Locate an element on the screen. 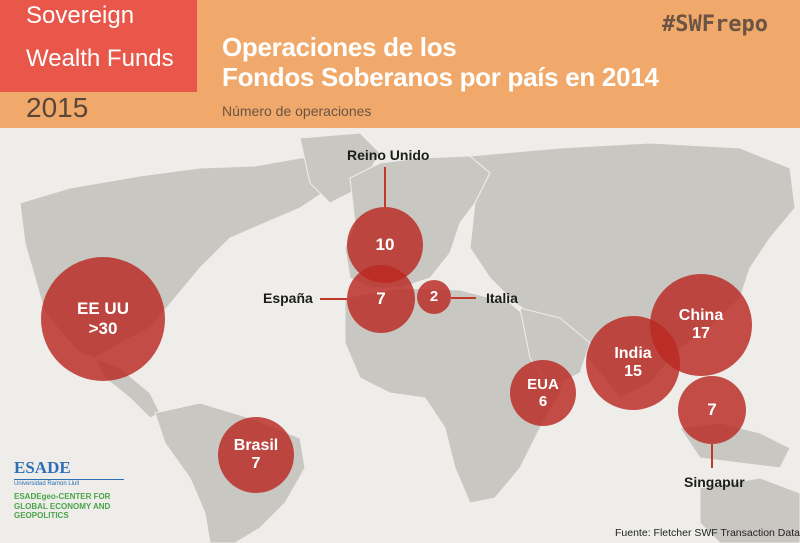 Image resolution: width=800 pixels, height=543 pixels. bubble-india-label: India is located at coordinates (633, 353).